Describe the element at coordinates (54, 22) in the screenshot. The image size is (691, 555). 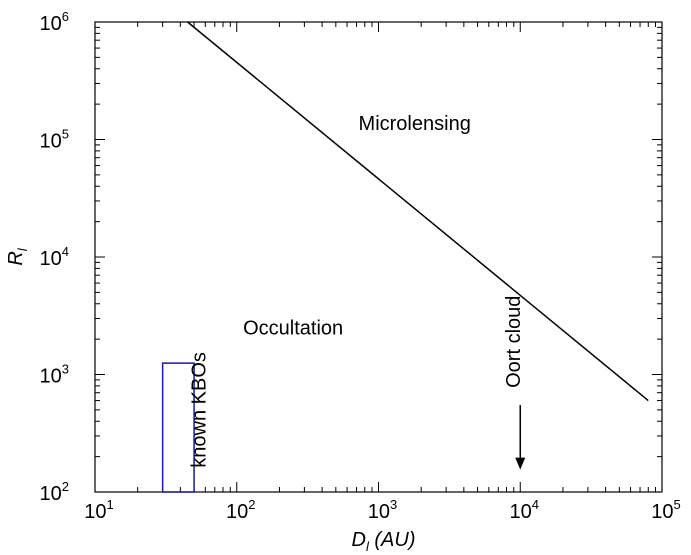
I see `y-tick-label: 10⁶` at that location.